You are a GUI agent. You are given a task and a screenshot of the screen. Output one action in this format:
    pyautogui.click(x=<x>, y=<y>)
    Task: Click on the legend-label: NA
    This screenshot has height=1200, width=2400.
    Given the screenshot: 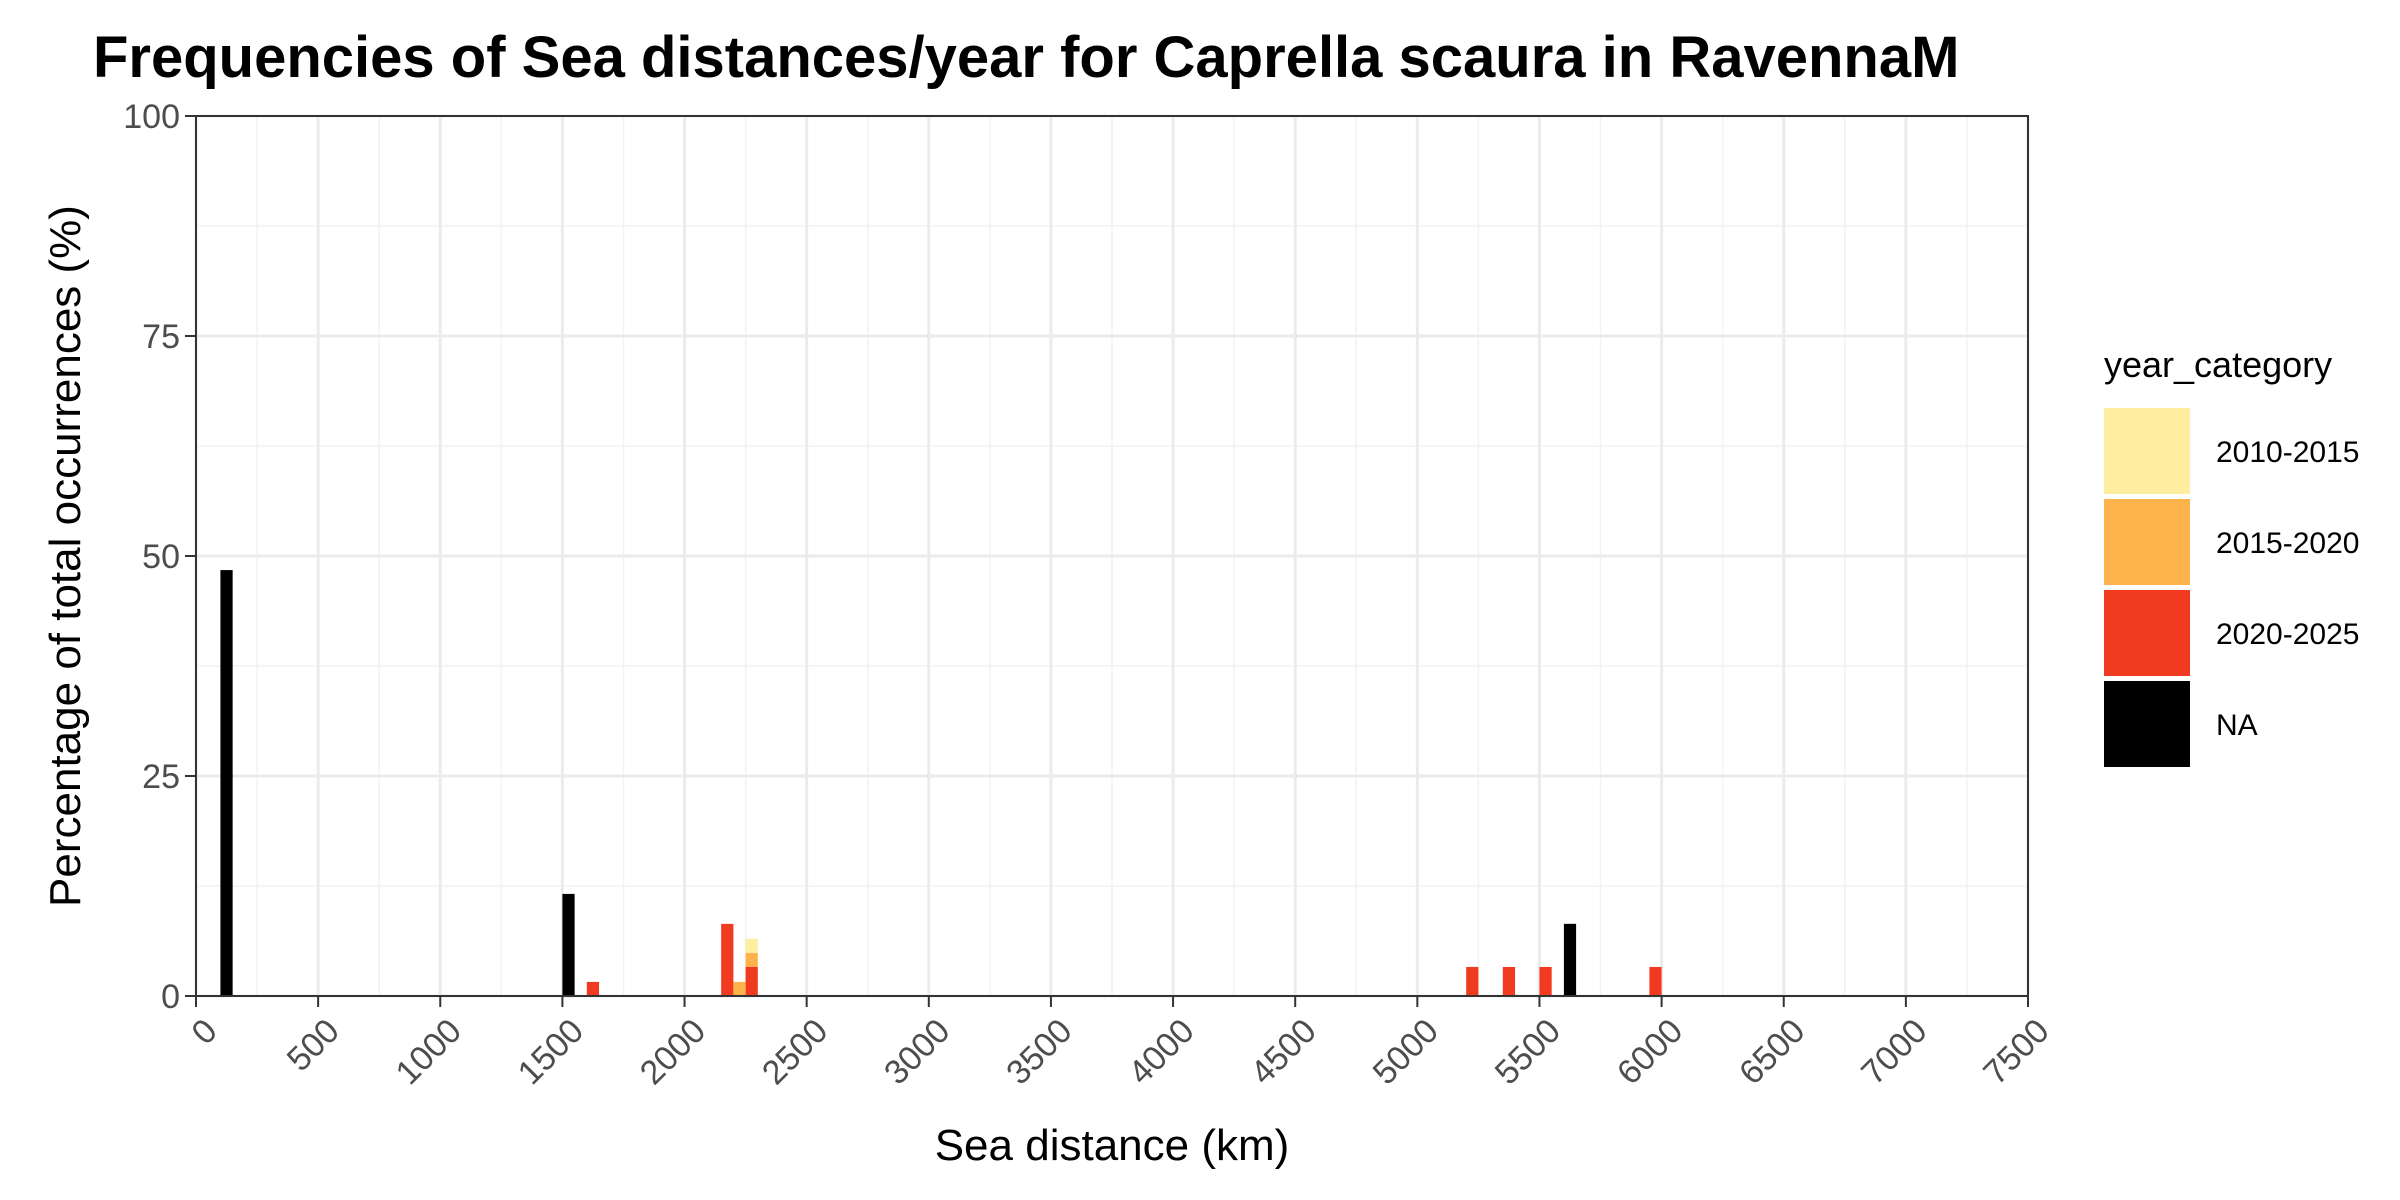 What is the action you would take?
    pyautogui.click(x=2237, y=725)
    